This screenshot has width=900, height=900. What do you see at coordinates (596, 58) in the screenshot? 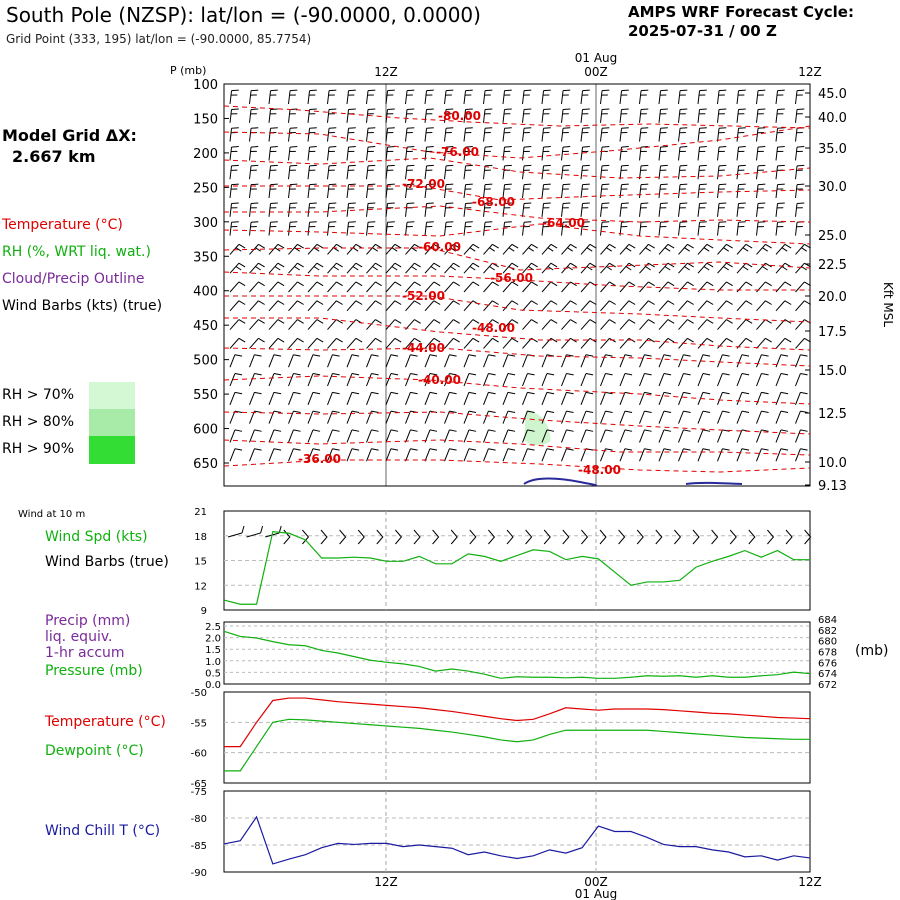
I see `date-label-top: 01 Aug` at bounding box center [596, 58].